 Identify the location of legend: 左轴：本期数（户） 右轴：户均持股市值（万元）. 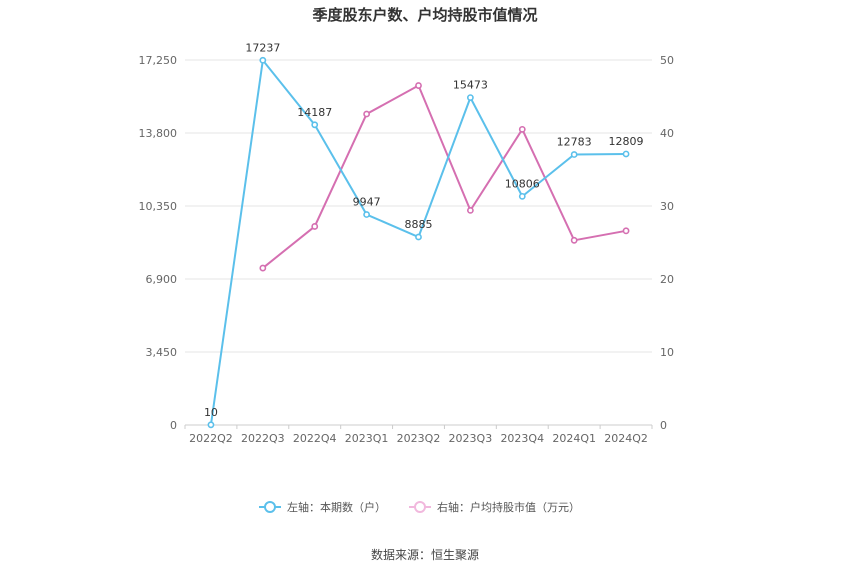
(419, 507).